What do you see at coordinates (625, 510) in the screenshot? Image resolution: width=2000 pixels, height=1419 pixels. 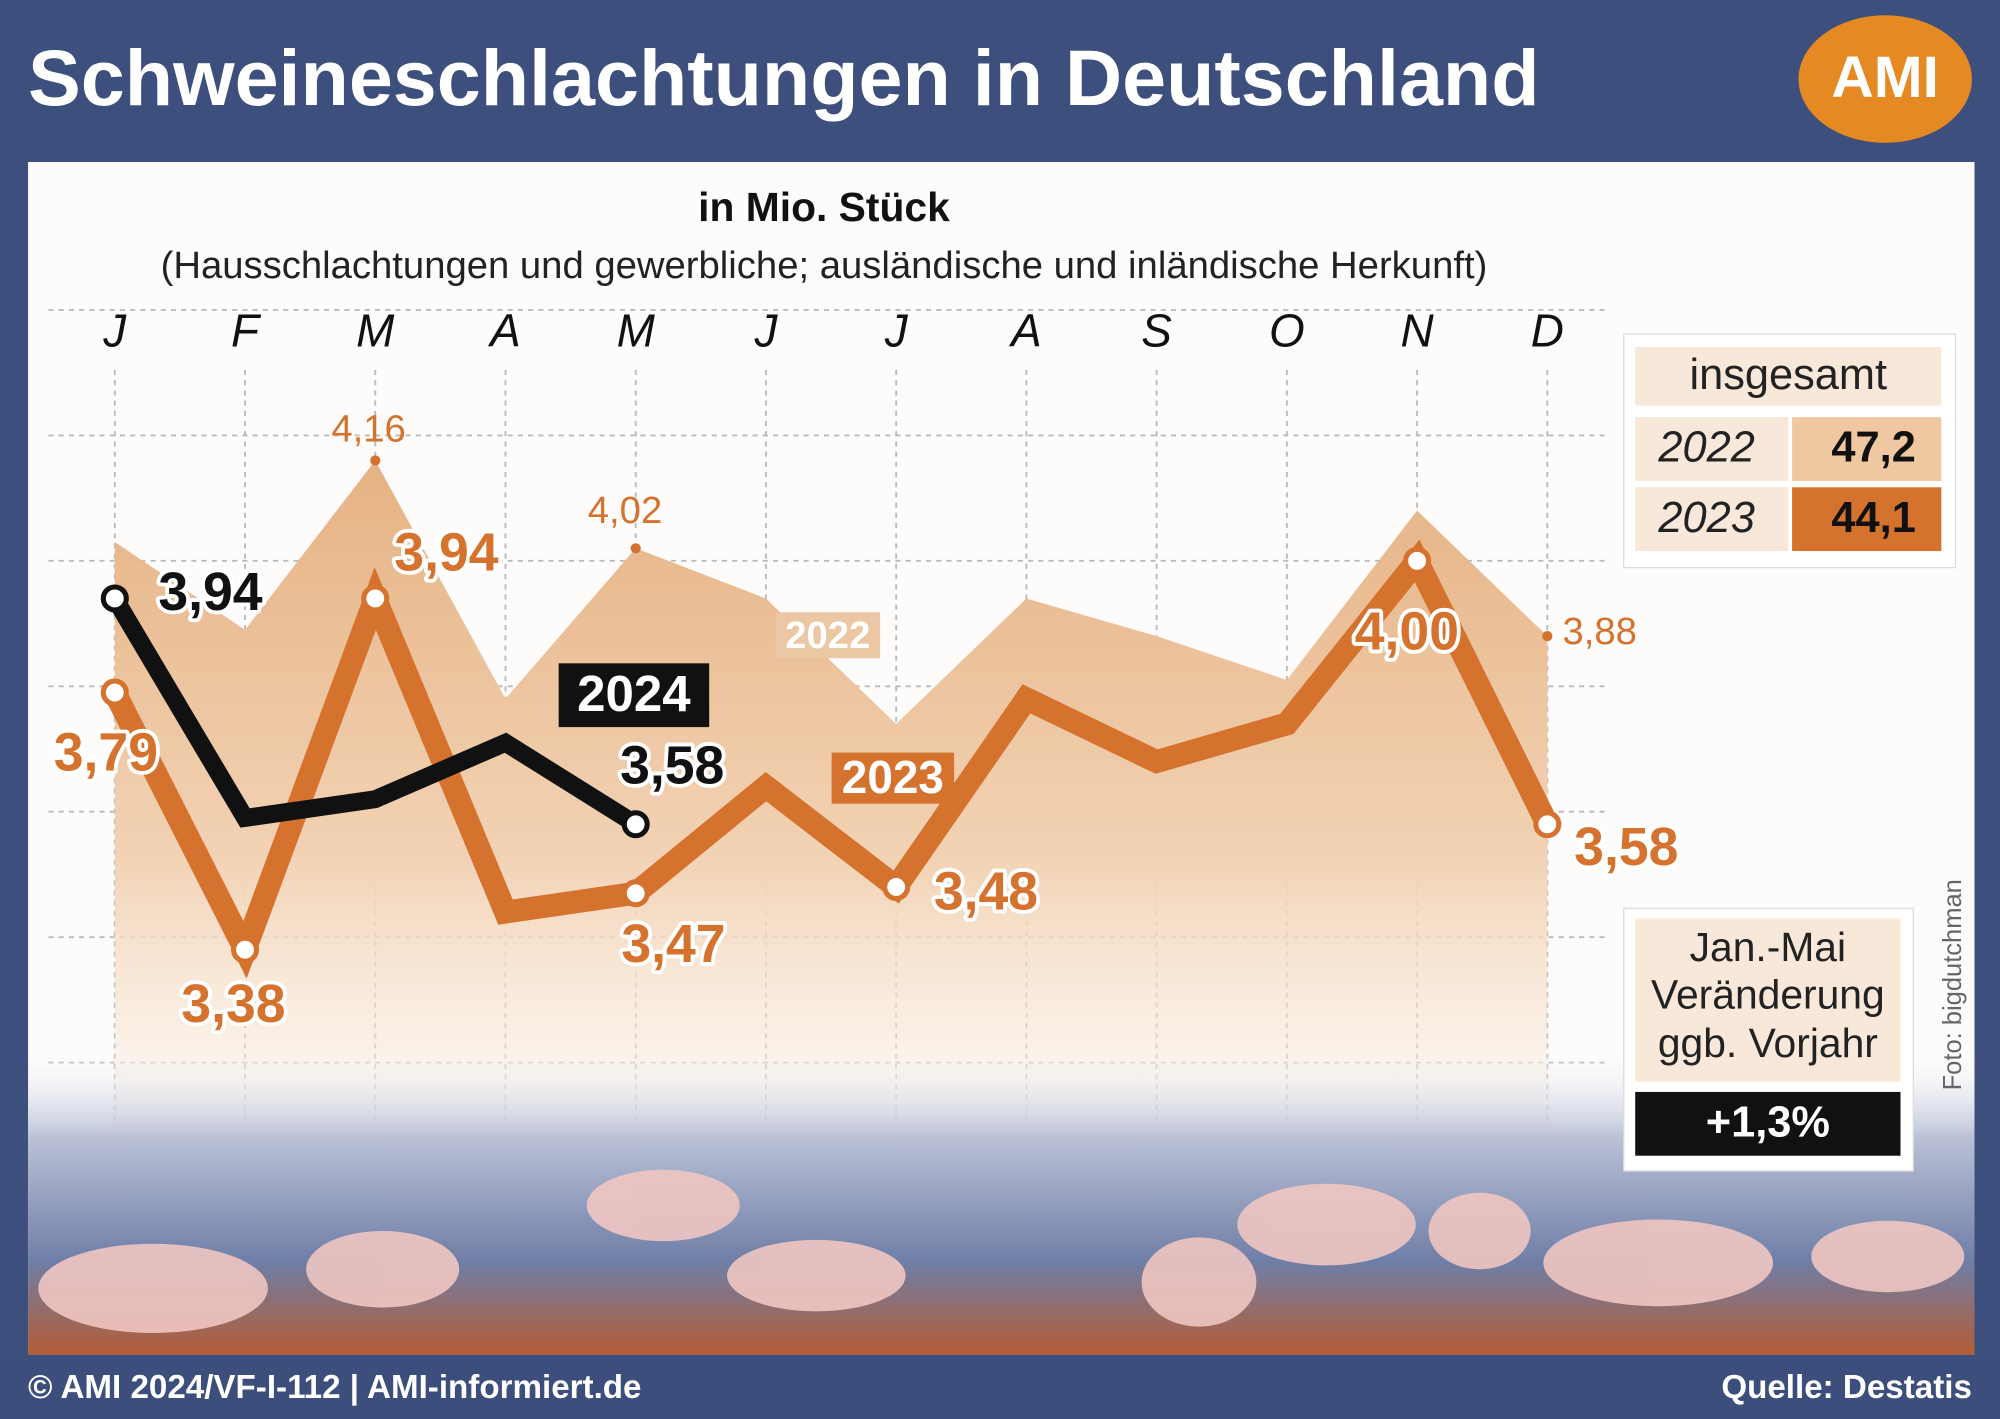 I see `value-label: 4,02` at bounding box center [625, 510].